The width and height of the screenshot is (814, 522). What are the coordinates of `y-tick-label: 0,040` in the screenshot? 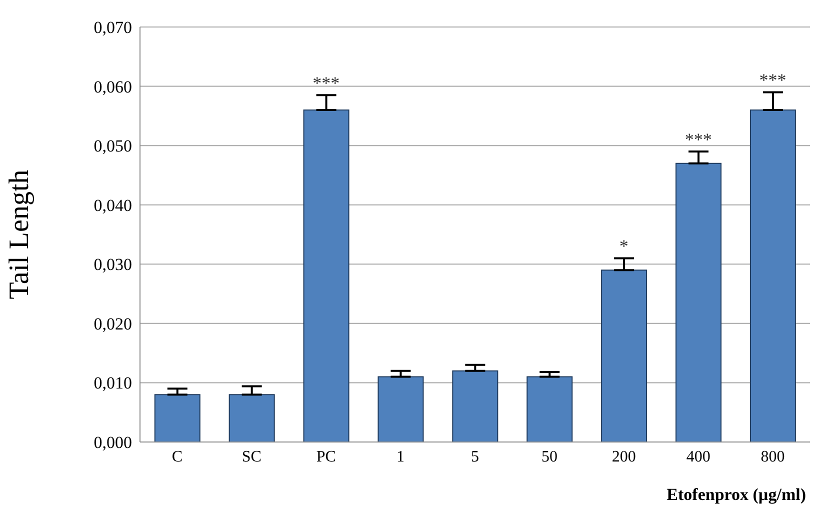 It's located at (113, 205).